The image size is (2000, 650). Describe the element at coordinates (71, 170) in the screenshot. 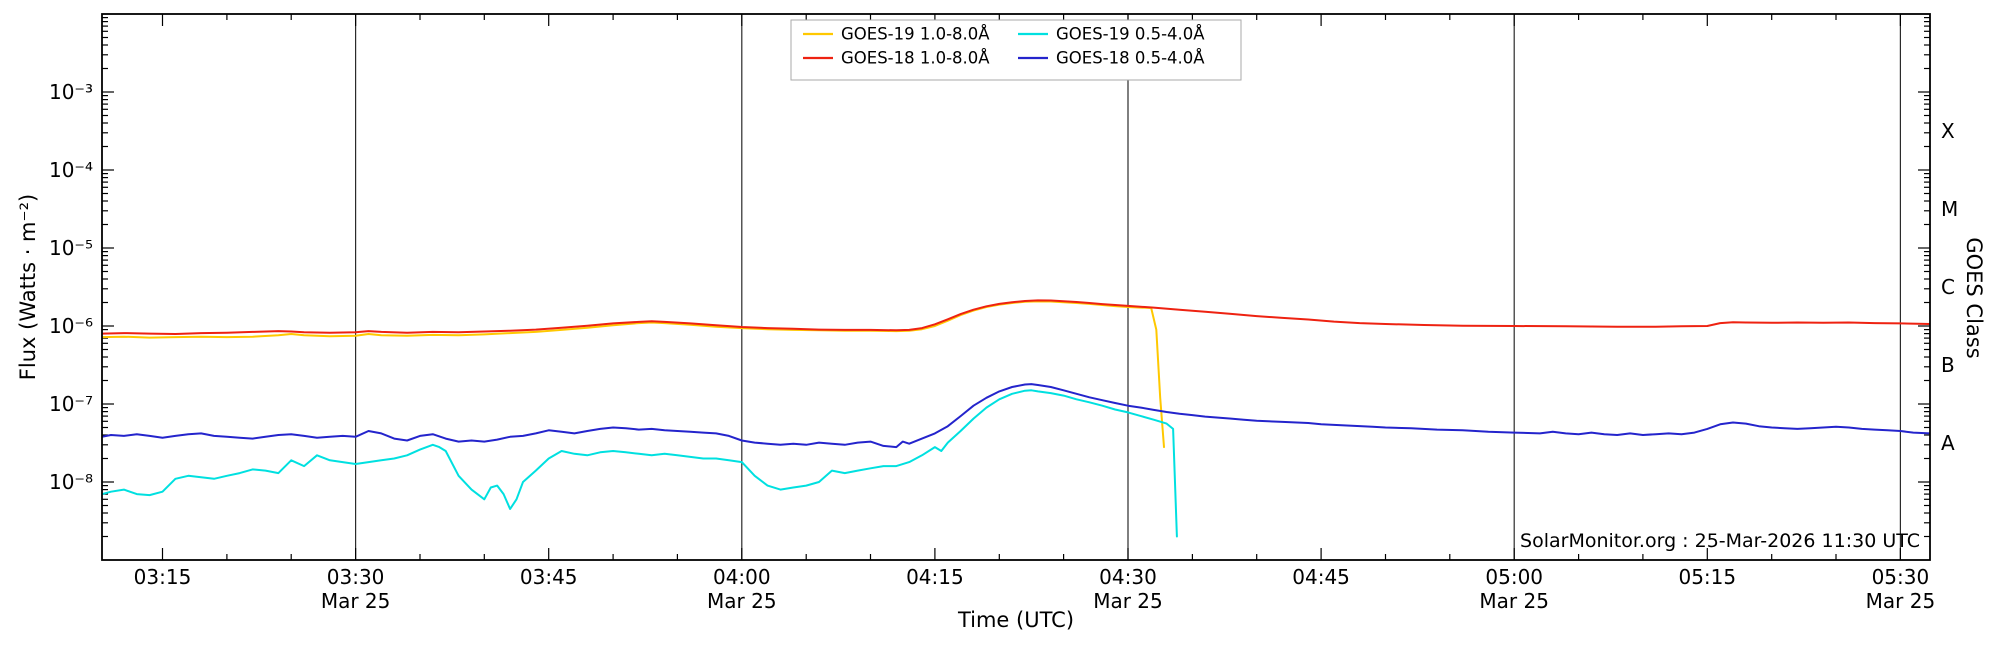

I see `y-tick-label: 10⁻⁴` at that location.